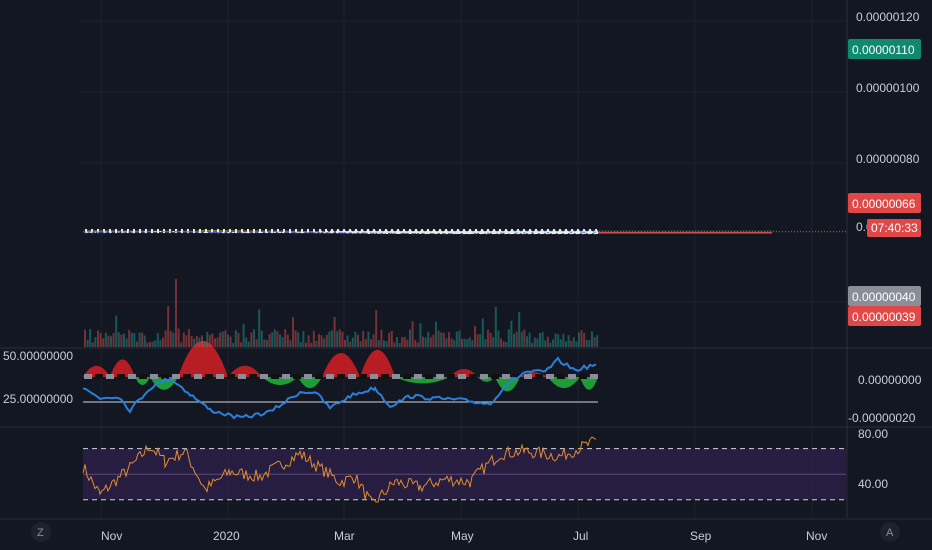 This screenshot has width=932, height=550. Describe the element at coordinates (890, 532) in the screenshot. I see `auto-scale-icon: A` at that location.